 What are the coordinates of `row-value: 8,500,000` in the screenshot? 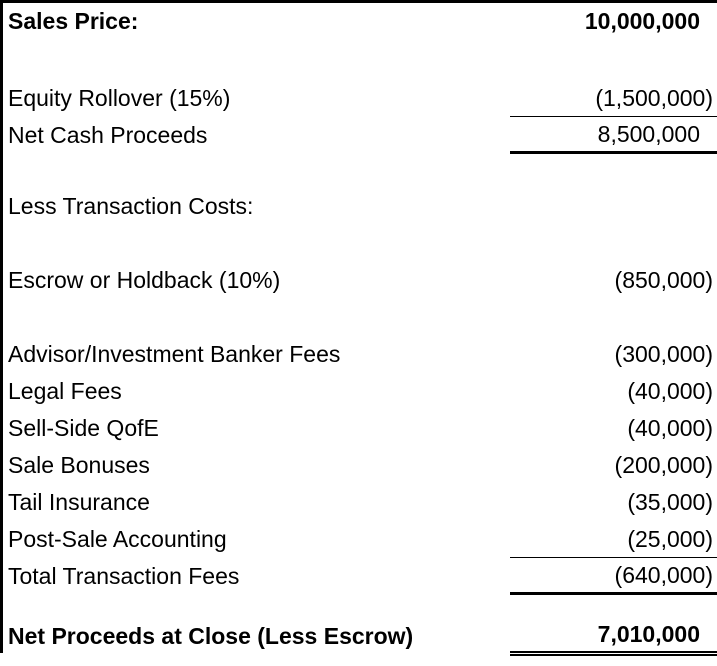 It's located at (613, 135).